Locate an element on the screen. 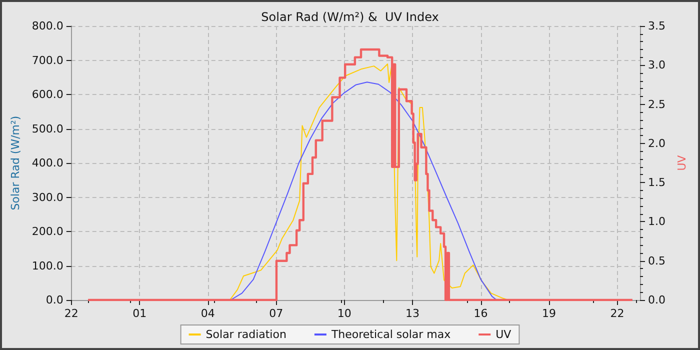  y2-tick-label: 0.5 is located at coordinates (657, 261).